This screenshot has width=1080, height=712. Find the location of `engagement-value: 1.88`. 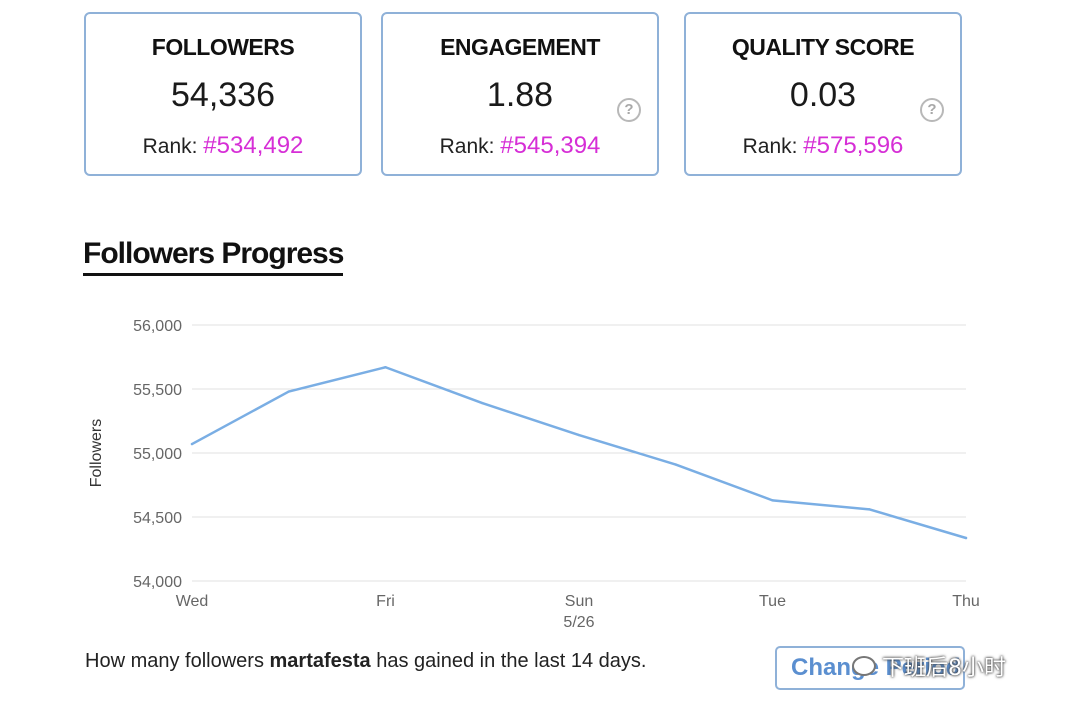

engagement-value: 1.88 is located at coordinates (520, 95).